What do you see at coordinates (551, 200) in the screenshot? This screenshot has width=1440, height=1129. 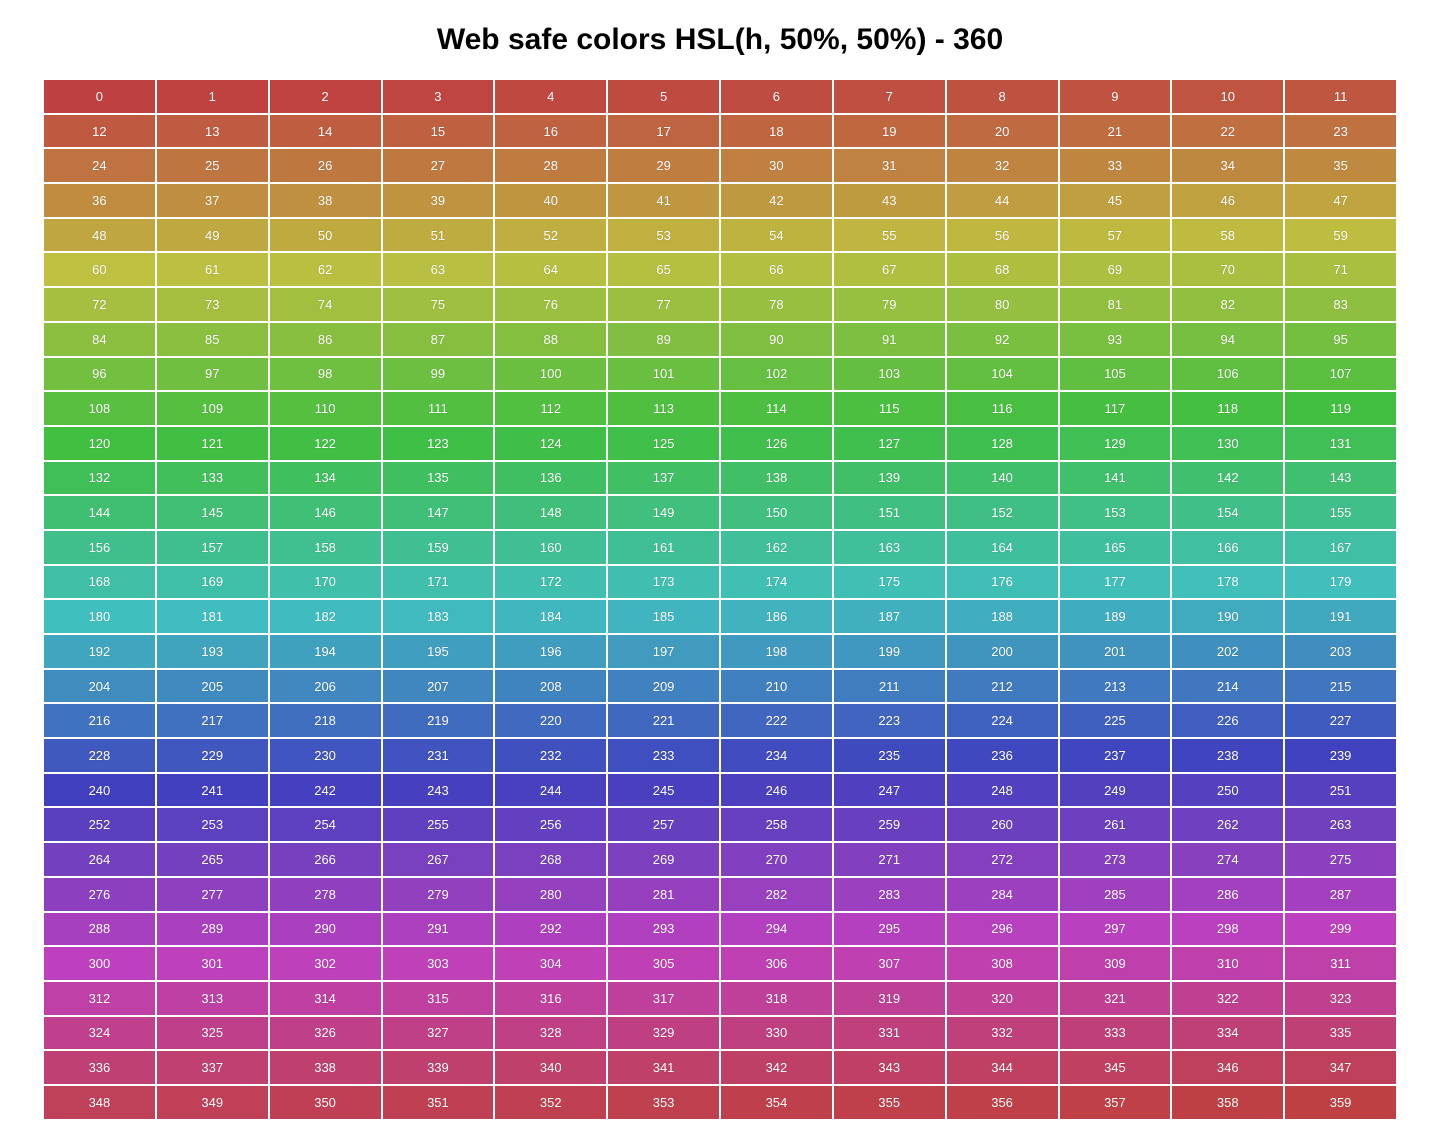 I see `color-swatch-40: 40` at bounding box center [551, 200].